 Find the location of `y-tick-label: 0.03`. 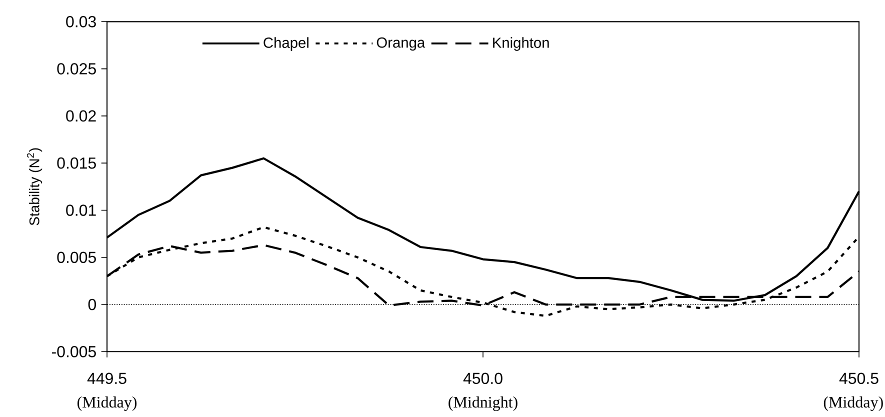

y-tick-label: 0.03 is located at coordinates (81, 22).